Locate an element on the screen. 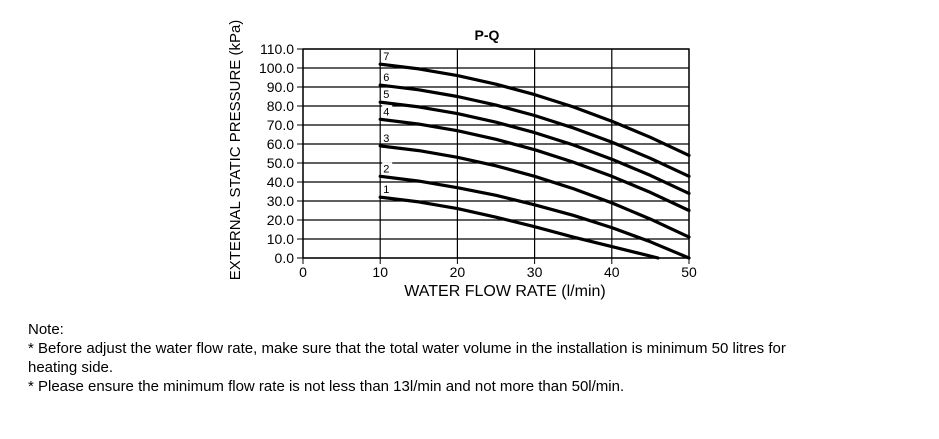 The height and width of the screenshot is (439, 939). series-label-4: 4 is located at coordinates (386, 112).